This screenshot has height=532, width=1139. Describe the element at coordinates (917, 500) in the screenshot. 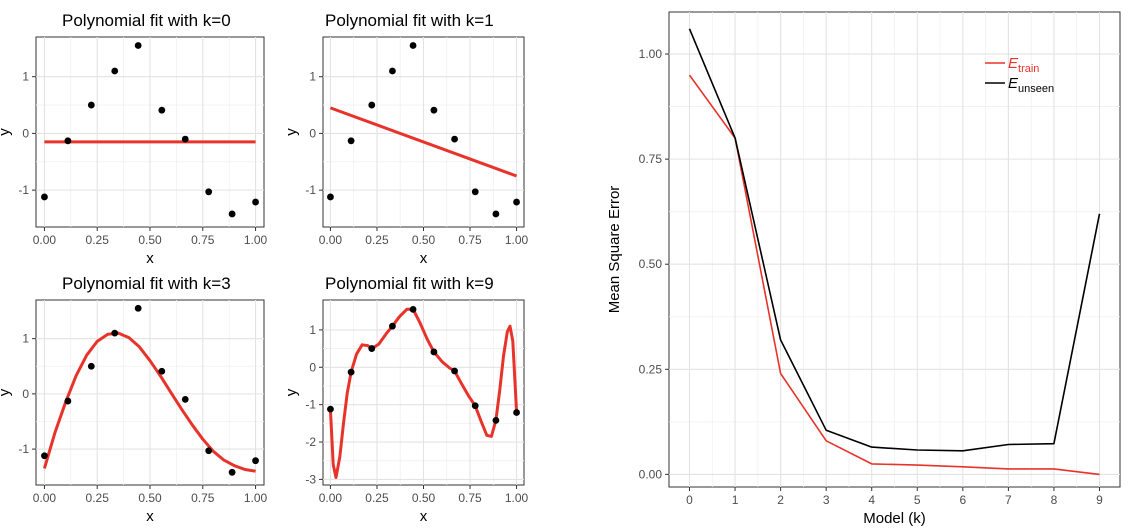

I see `x-tick-label: 5` at that location.